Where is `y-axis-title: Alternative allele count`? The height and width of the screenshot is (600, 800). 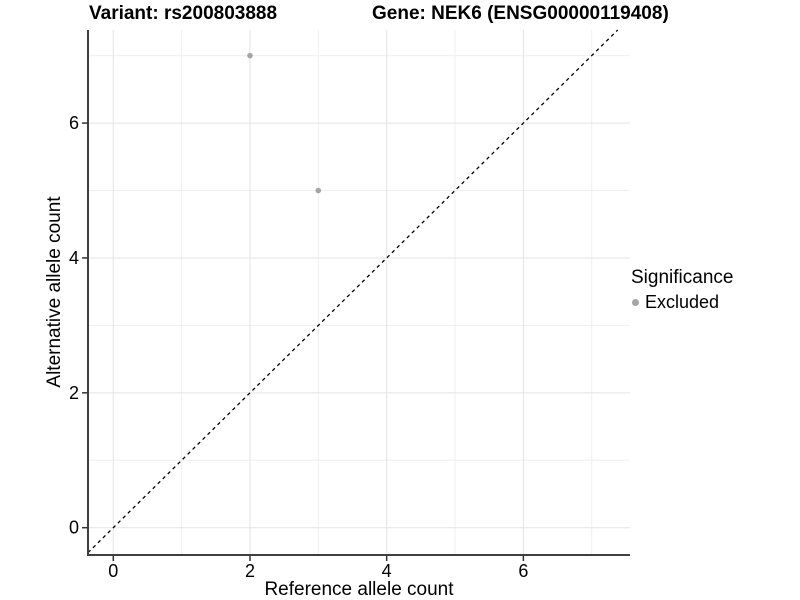 y-axis-title: Alternative allele count is located at coordinates (54, 292).